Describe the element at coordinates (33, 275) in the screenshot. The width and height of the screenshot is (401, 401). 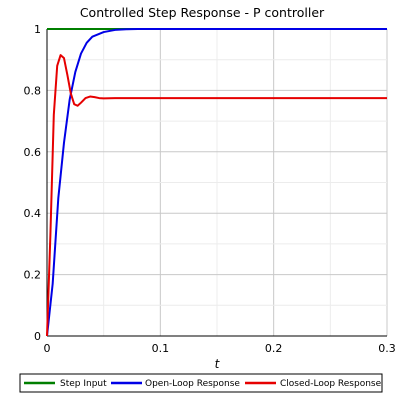
I see `y-tick-label: 0.2` at that location.